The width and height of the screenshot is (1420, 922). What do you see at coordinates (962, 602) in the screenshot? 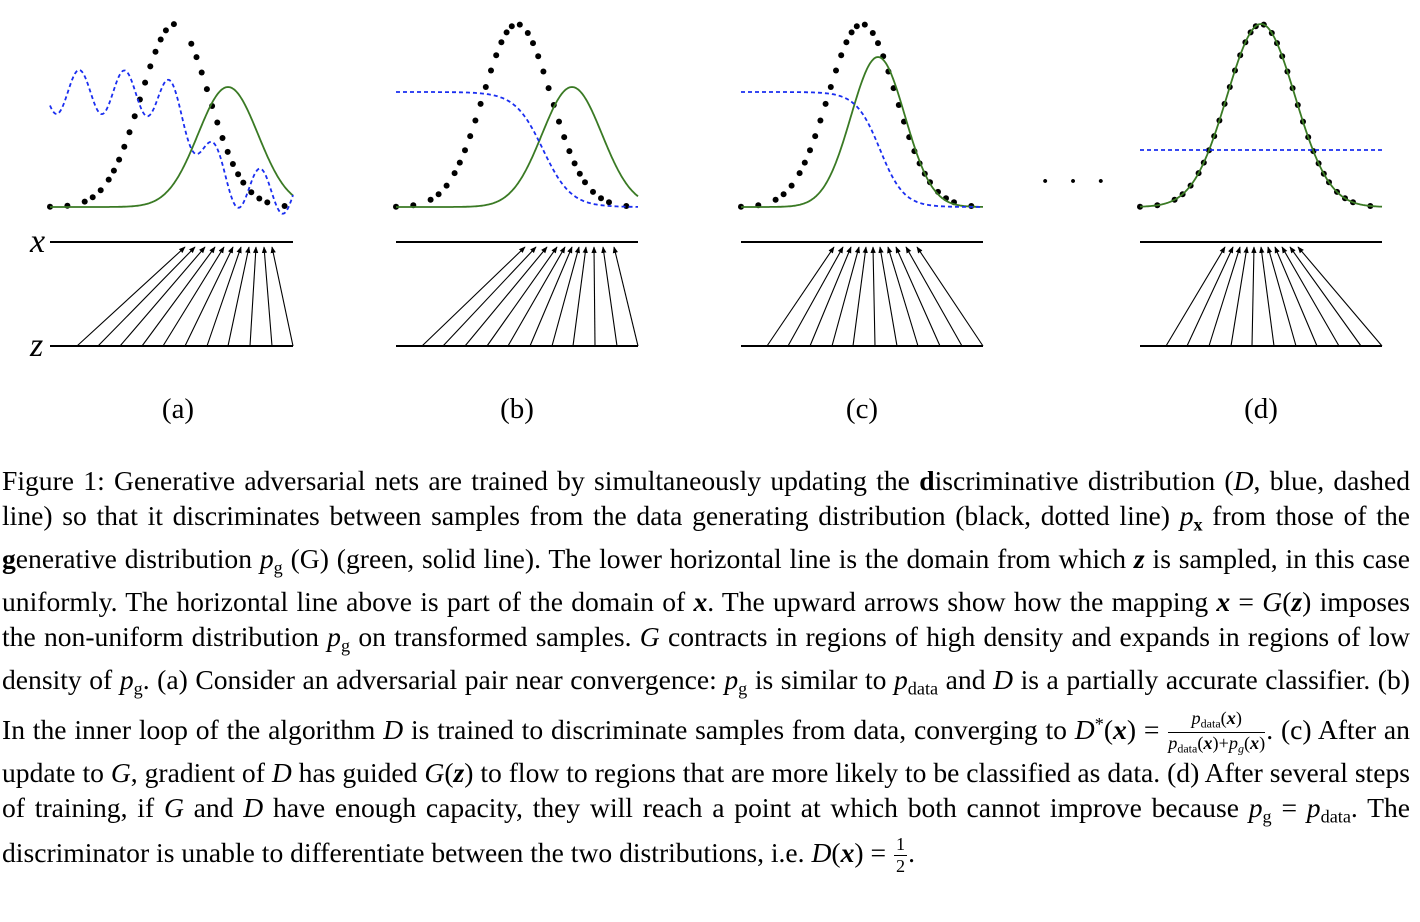
I see `caption-segment: . The upward arrows show how the mapping` at bounding box center [962, 602].